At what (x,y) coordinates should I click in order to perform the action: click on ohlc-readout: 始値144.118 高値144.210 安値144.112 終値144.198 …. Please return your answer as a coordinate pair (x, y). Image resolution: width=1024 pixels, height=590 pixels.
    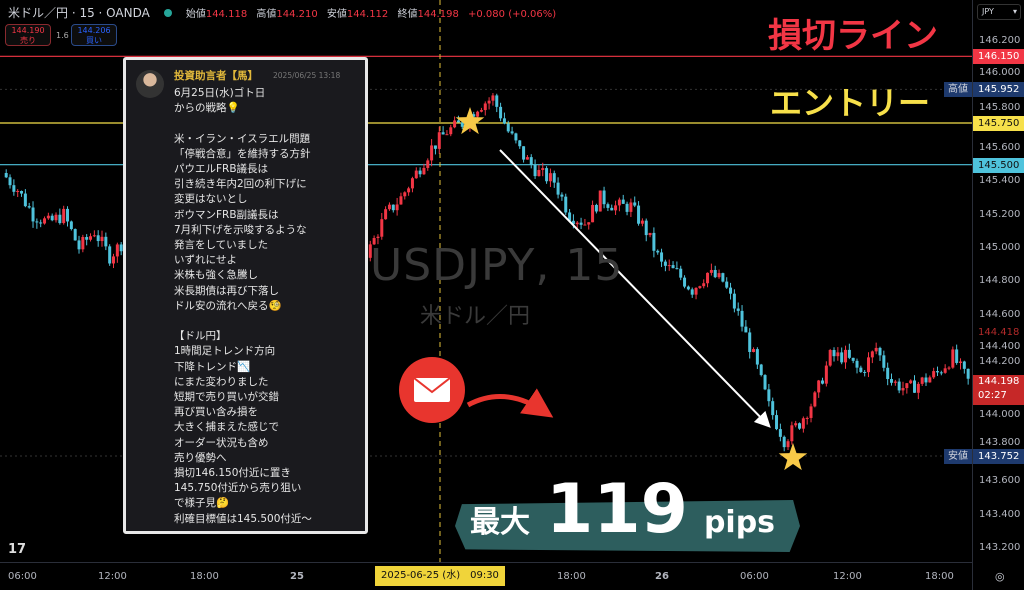
    Looking at the image, I should click on (374, 12).